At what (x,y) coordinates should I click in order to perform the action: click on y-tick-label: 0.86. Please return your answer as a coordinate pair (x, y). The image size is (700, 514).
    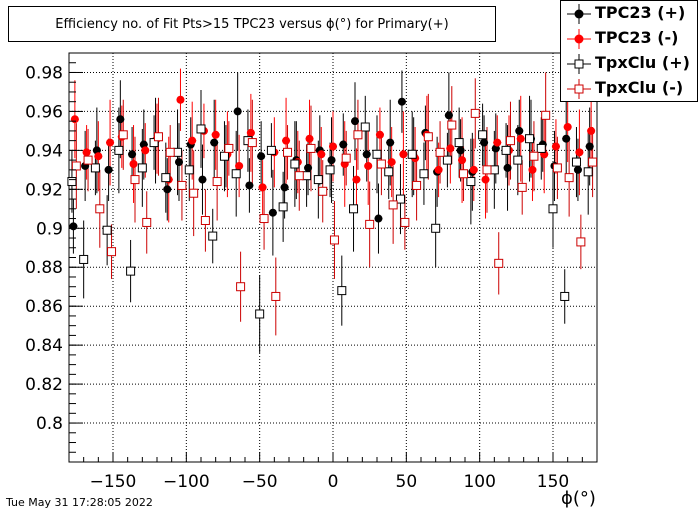
    Looking at the image, I should click on (44, 307).